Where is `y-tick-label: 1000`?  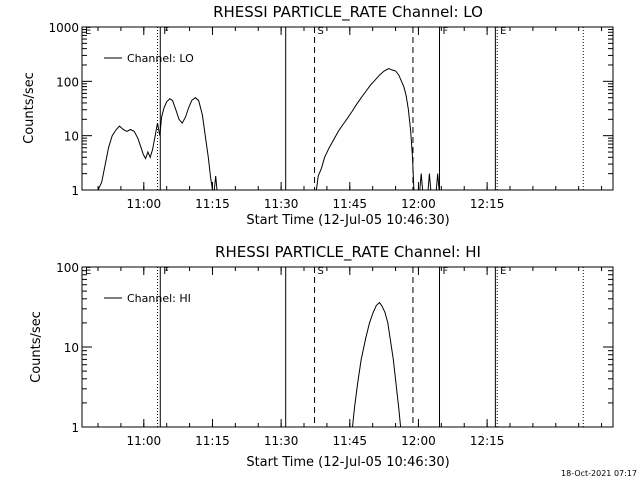 y-tick-label: 1000 is located at coordinates (63, 28).